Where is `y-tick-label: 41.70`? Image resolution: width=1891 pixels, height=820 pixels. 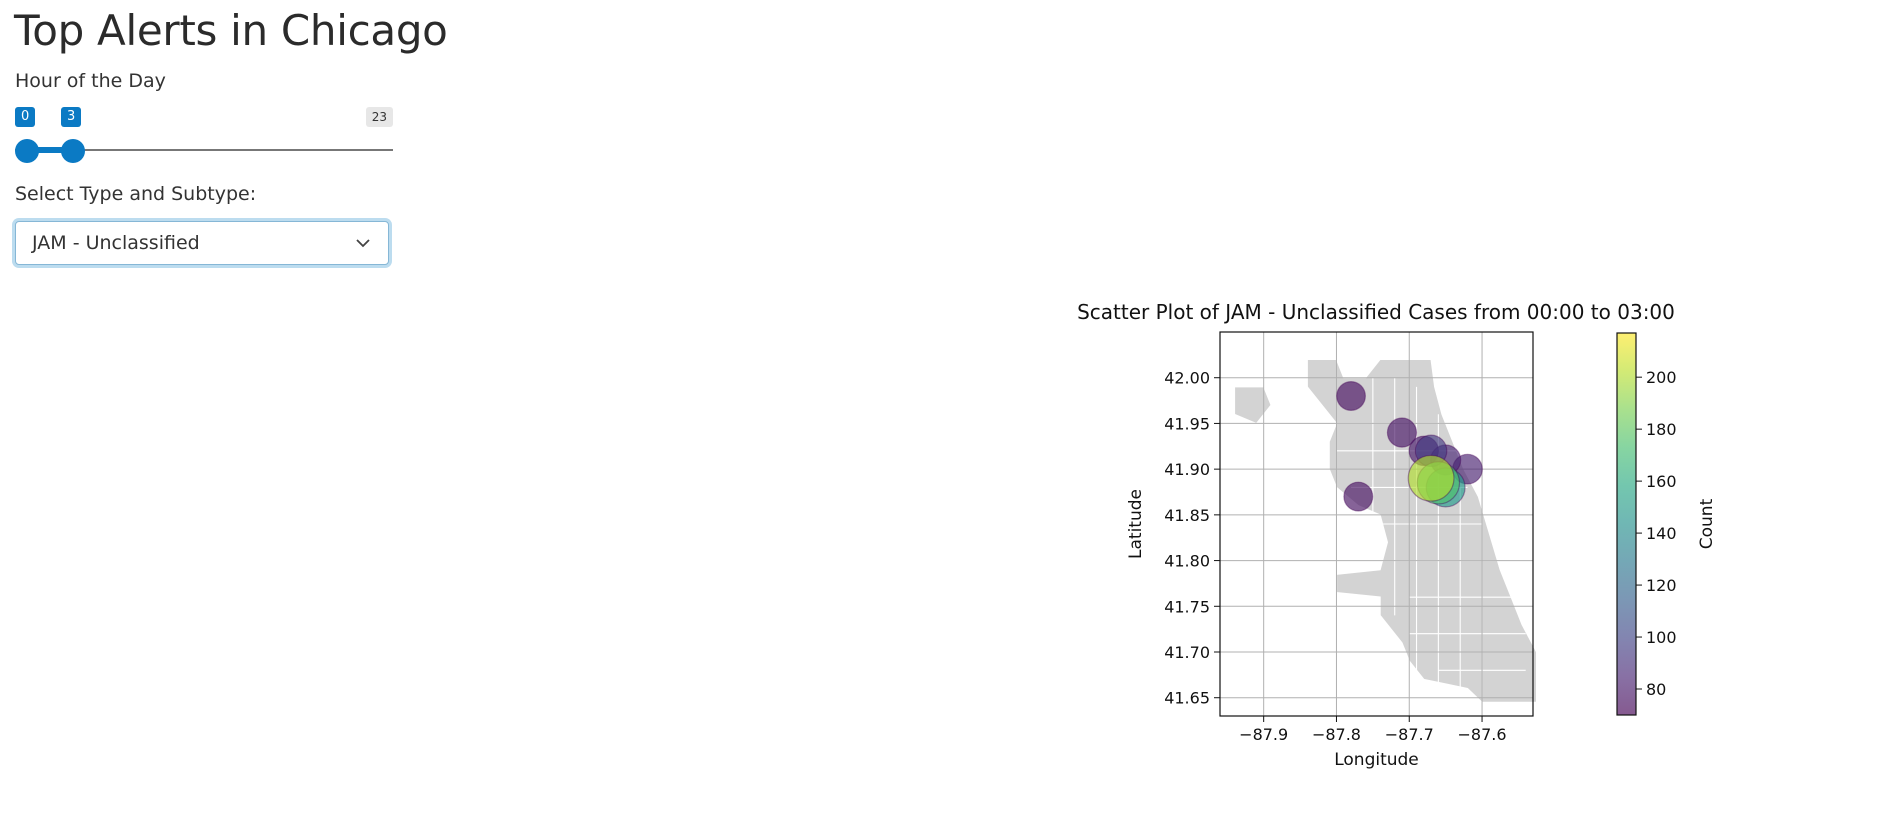
y-tick-label: 41.70 is located at coordinates (1187, 652).